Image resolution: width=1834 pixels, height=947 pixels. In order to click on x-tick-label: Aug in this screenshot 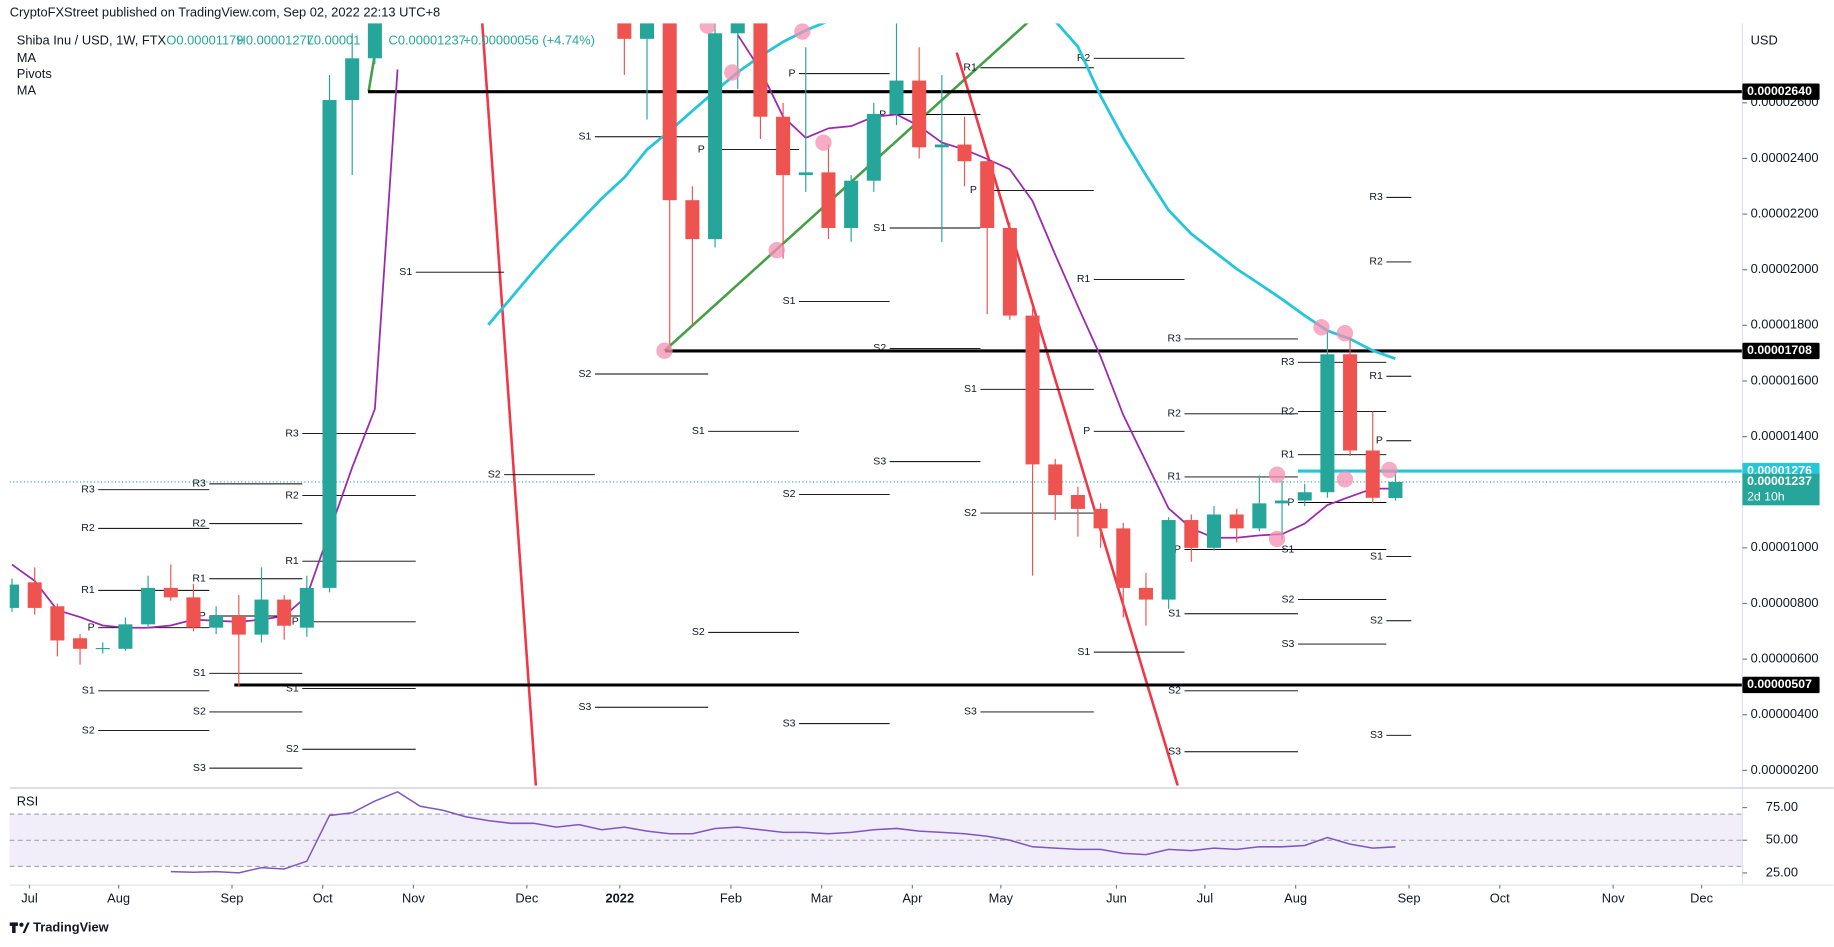, I will do `click(1295, 897)`.